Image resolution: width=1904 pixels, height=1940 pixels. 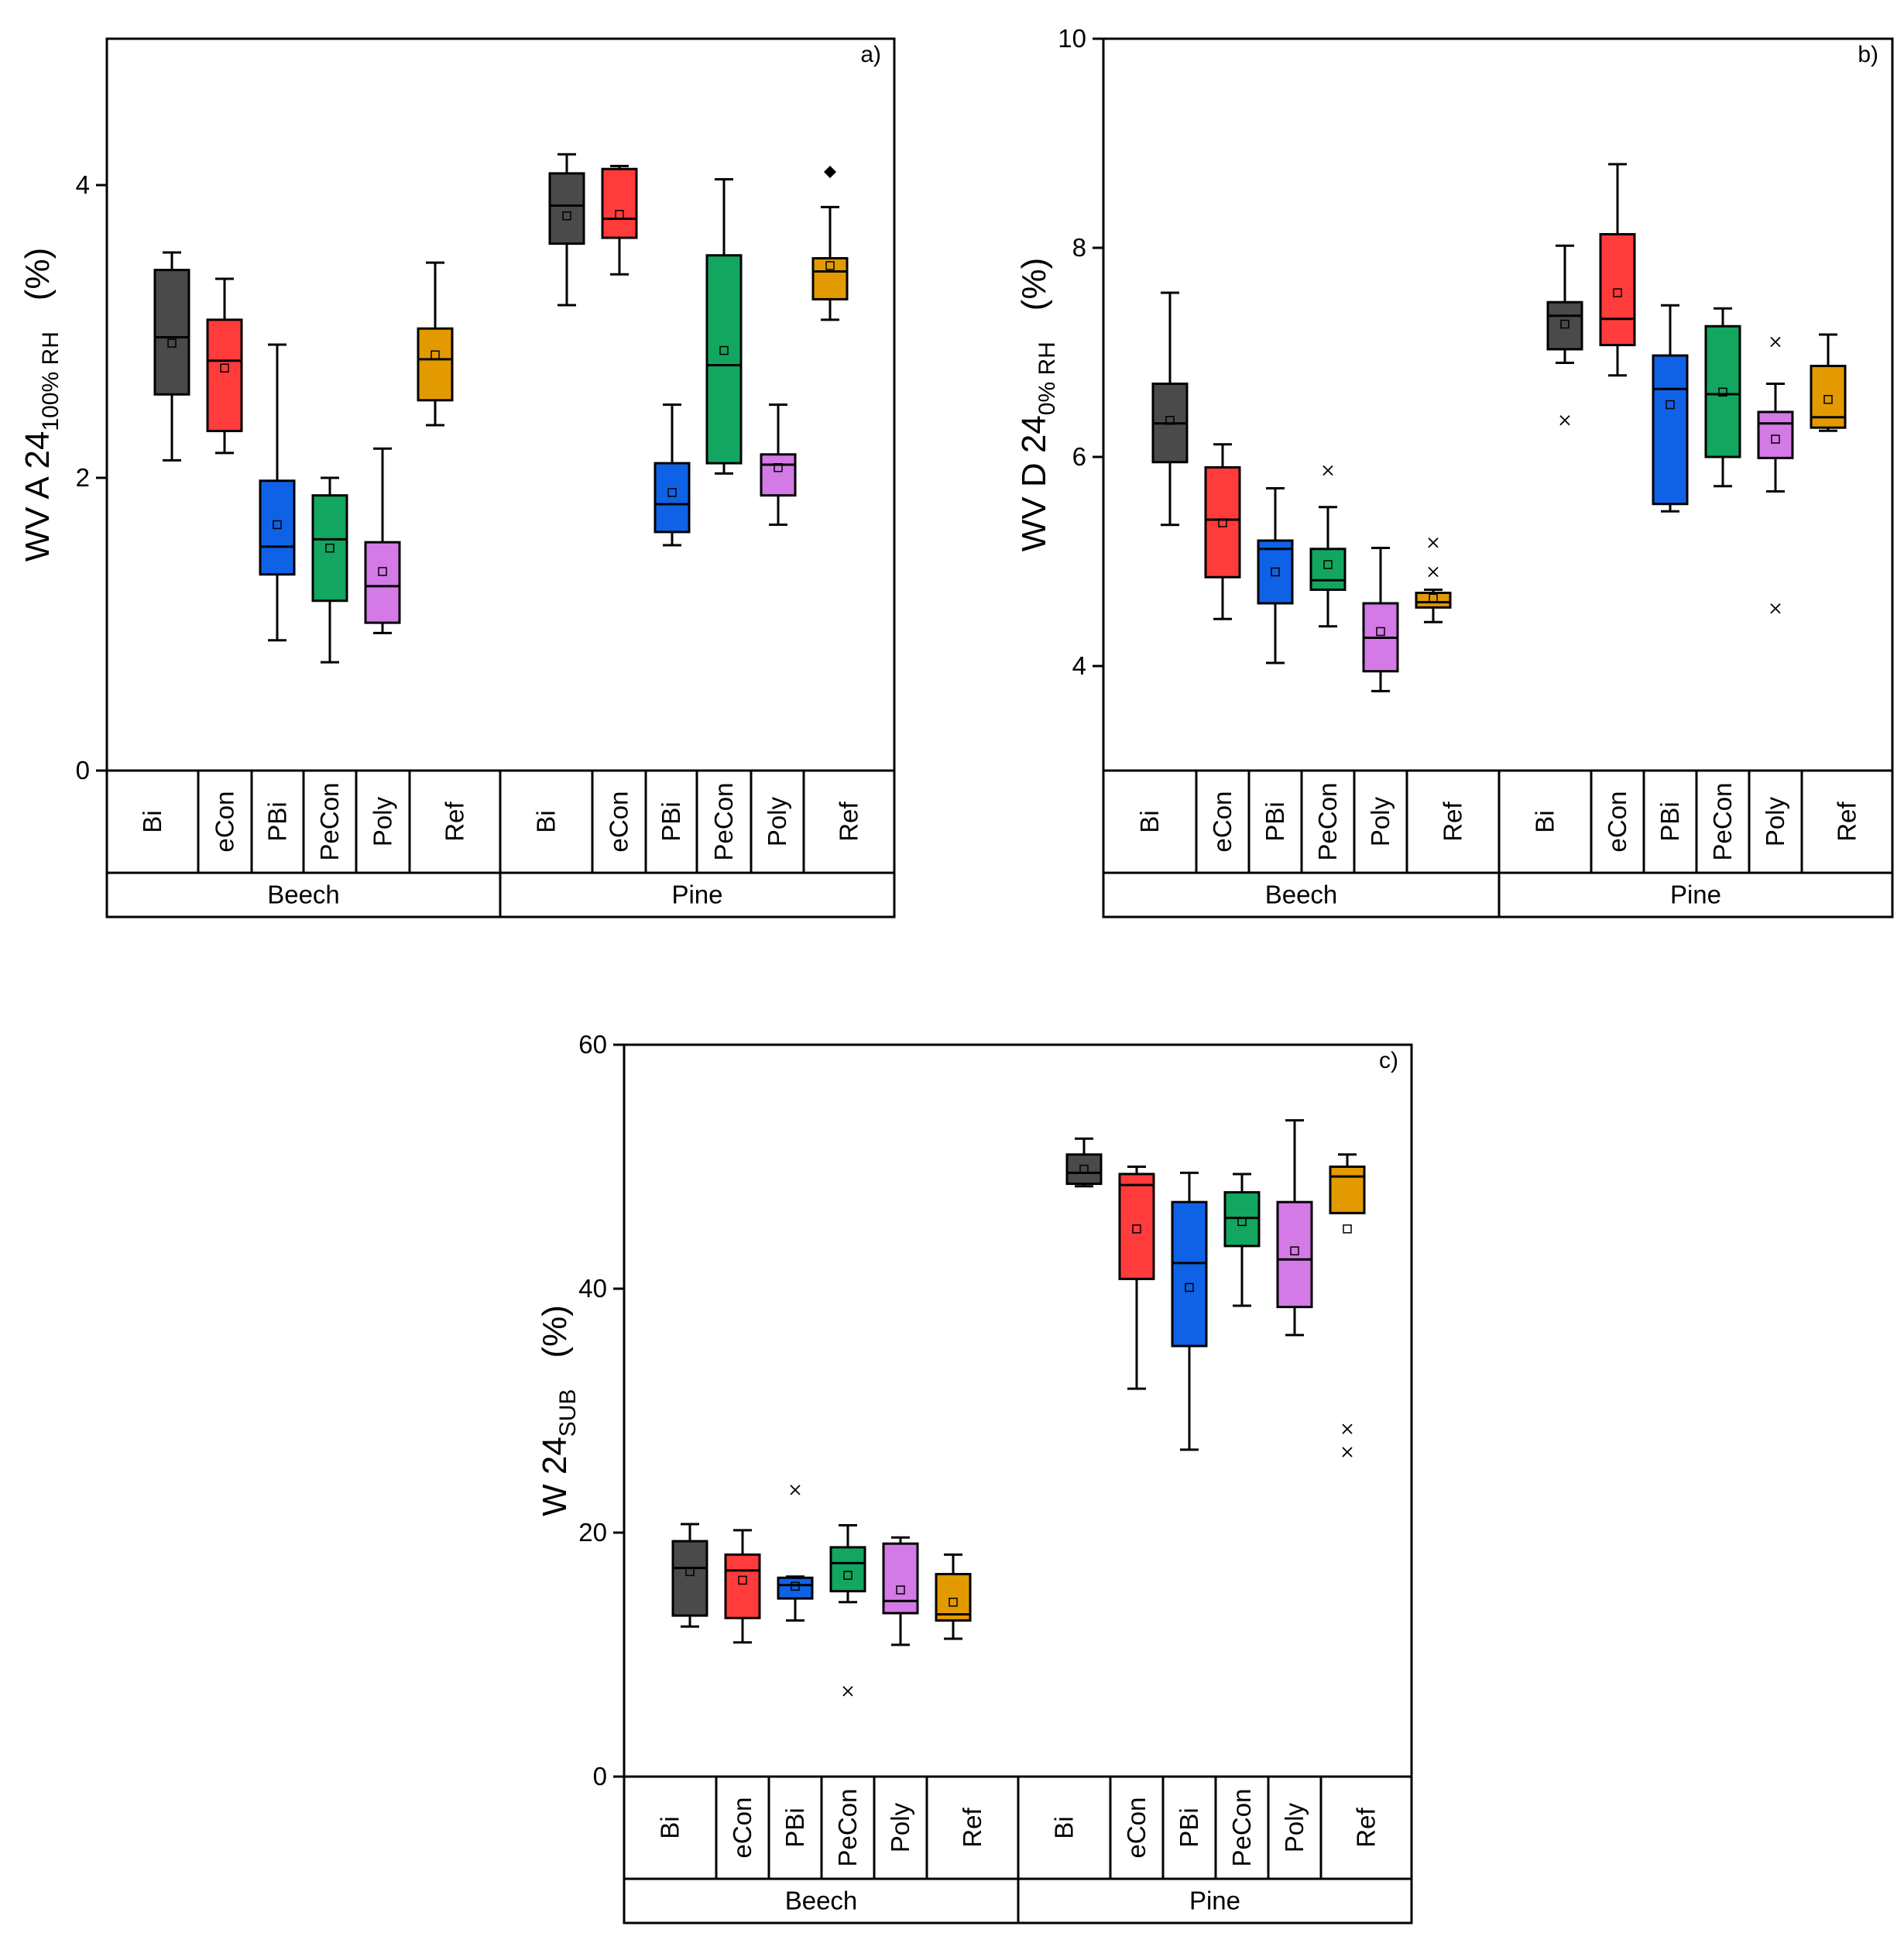 What do you see at coordinates (555, 1332) in the screenshot?
I see `y-axis-label-unit: (%)` at bounding box center [555, 1332].